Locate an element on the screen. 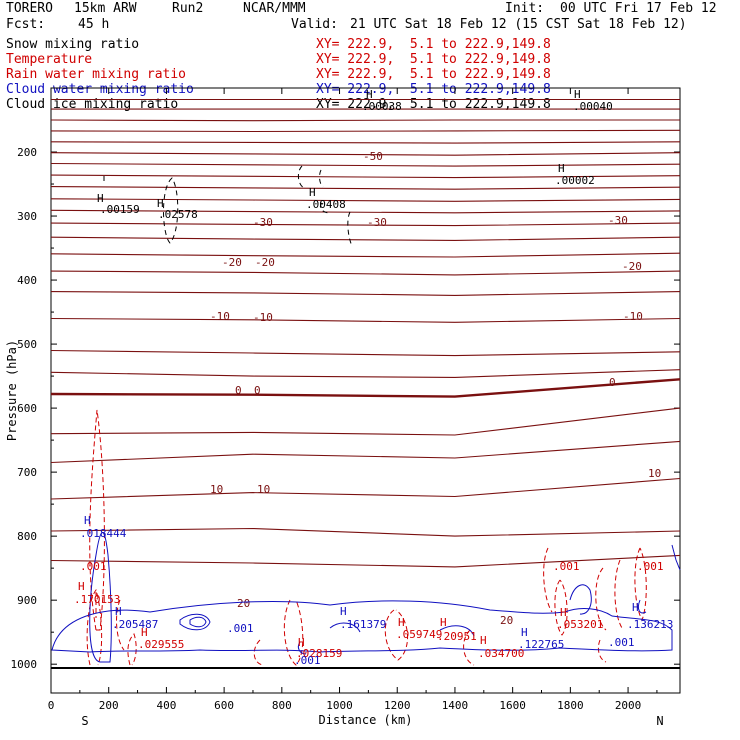  y-tick-label: 300 is located at coordinates (27, 216).